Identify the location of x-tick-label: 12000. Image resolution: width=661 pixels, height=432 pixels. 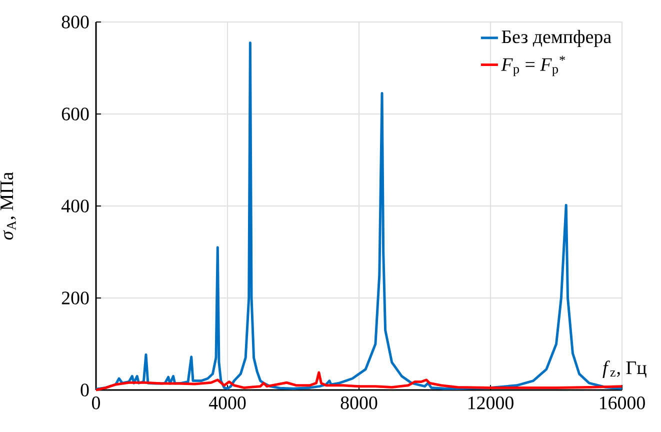
(491, 403).